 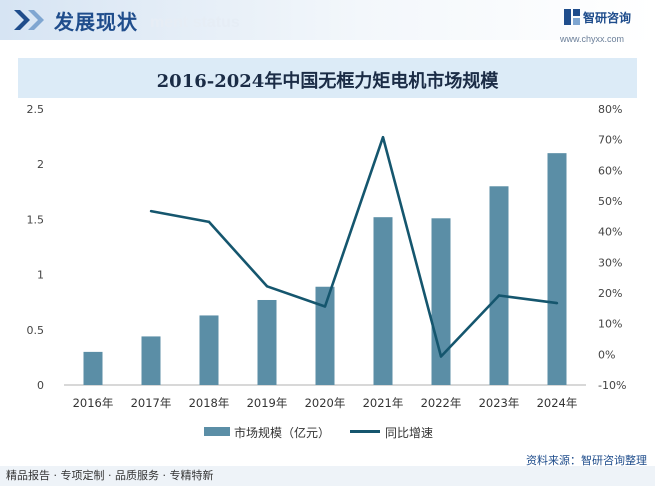 What do you see at coordinates (40, 164) in the screenshot?
I see `y-left-tick-label: 2` at bounding box center [40, 164].